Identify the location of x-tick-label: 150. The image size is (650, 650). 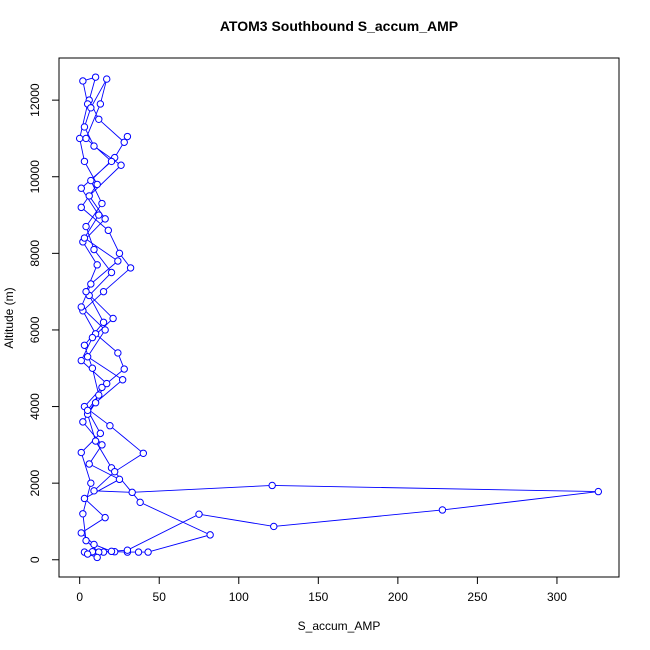
(318, 597).